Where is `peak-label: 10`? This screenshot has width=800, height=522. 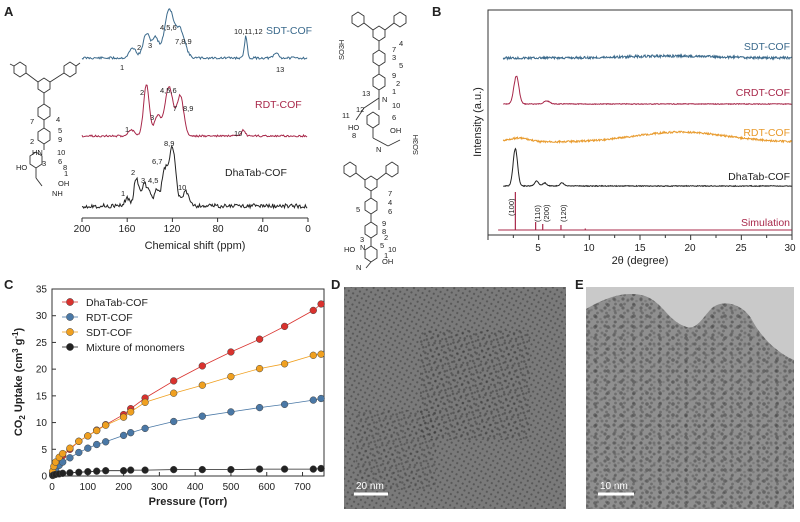
peak-label: 10 is located at coordinates (182, 187).